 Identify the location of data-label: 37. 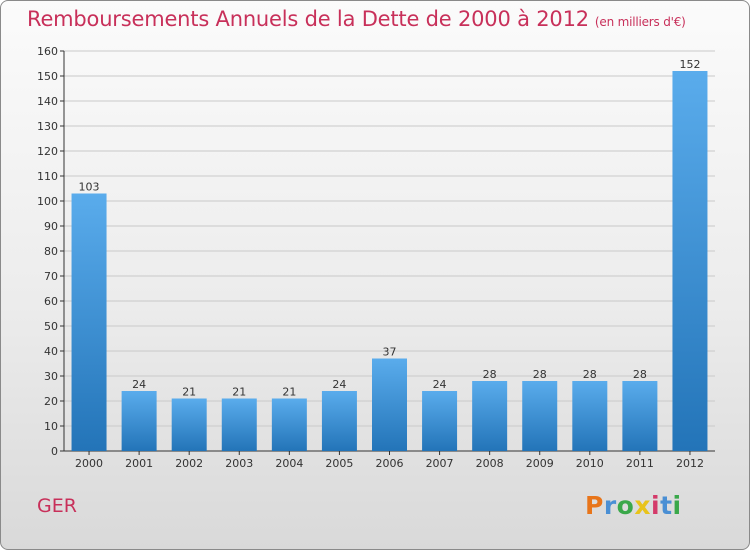
(390, 352).